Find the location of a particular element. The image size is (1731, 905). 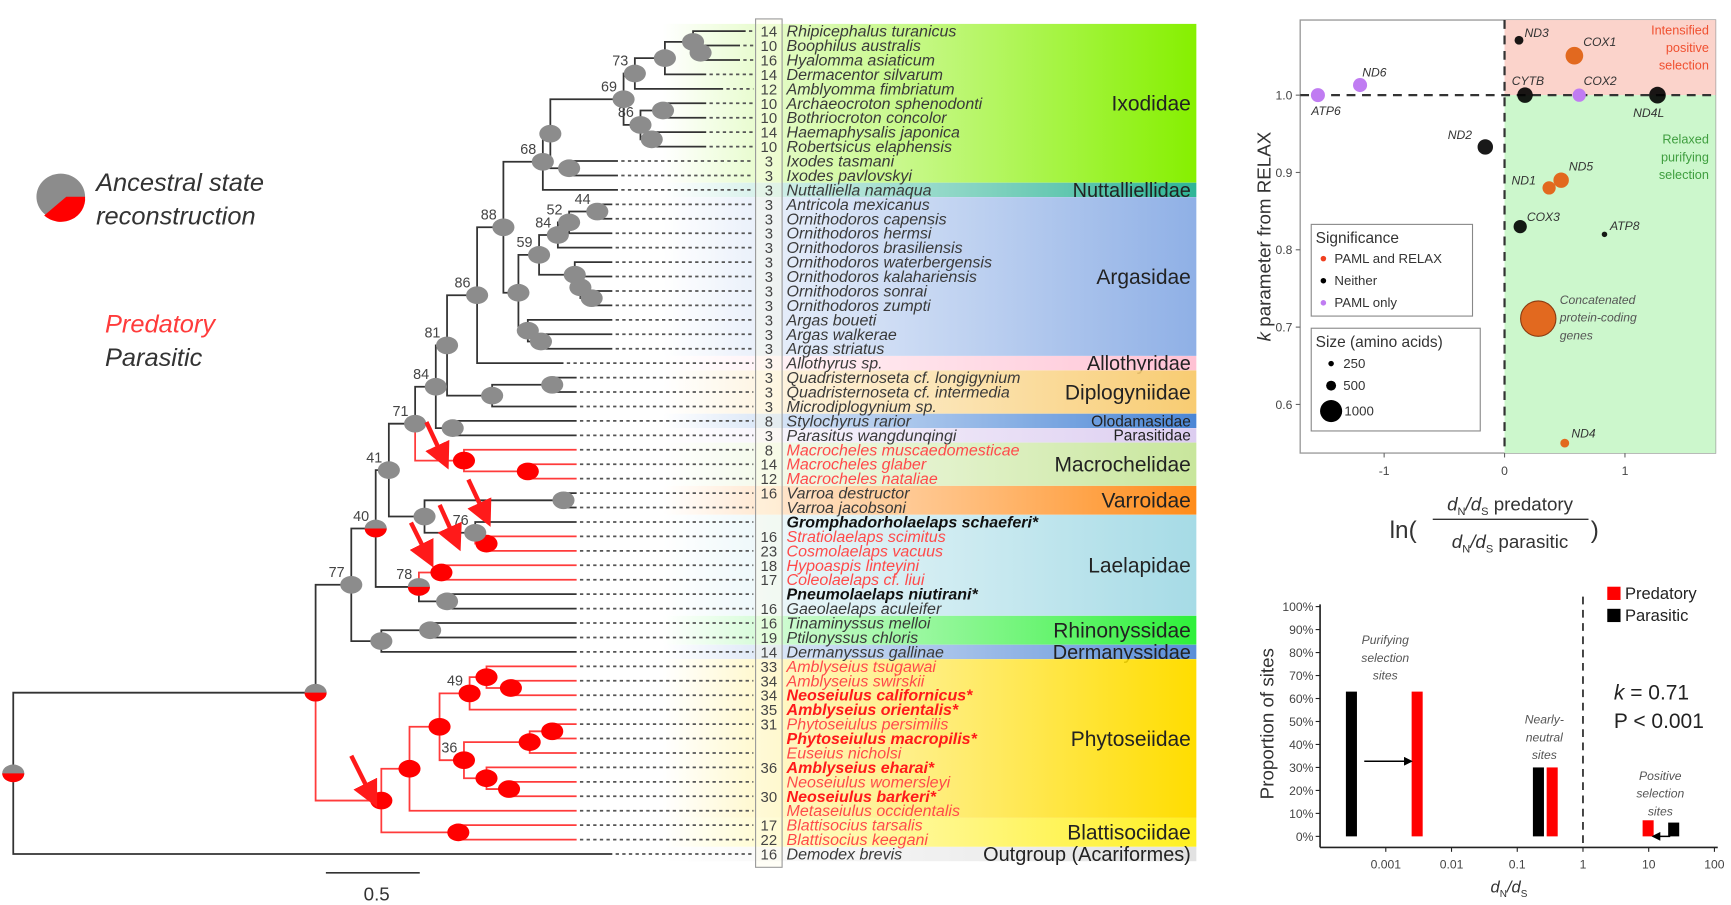

gene-label: COX1 is located at coordinates (1599, 42).